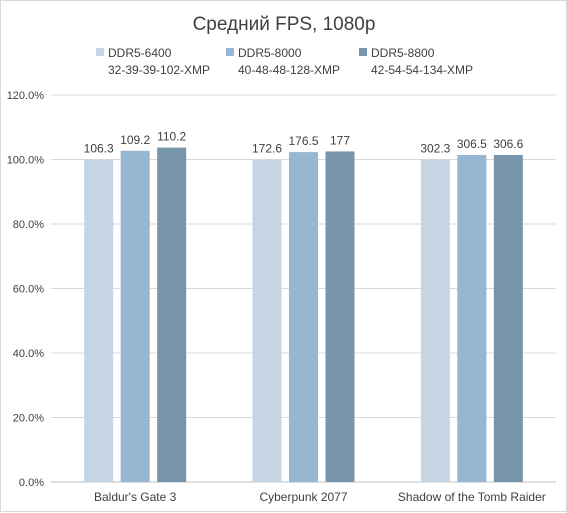  What do you see at coordinates (135, 140) in the screenshot?
I see `data-label: 109.2` at bounding box center [135, 140].